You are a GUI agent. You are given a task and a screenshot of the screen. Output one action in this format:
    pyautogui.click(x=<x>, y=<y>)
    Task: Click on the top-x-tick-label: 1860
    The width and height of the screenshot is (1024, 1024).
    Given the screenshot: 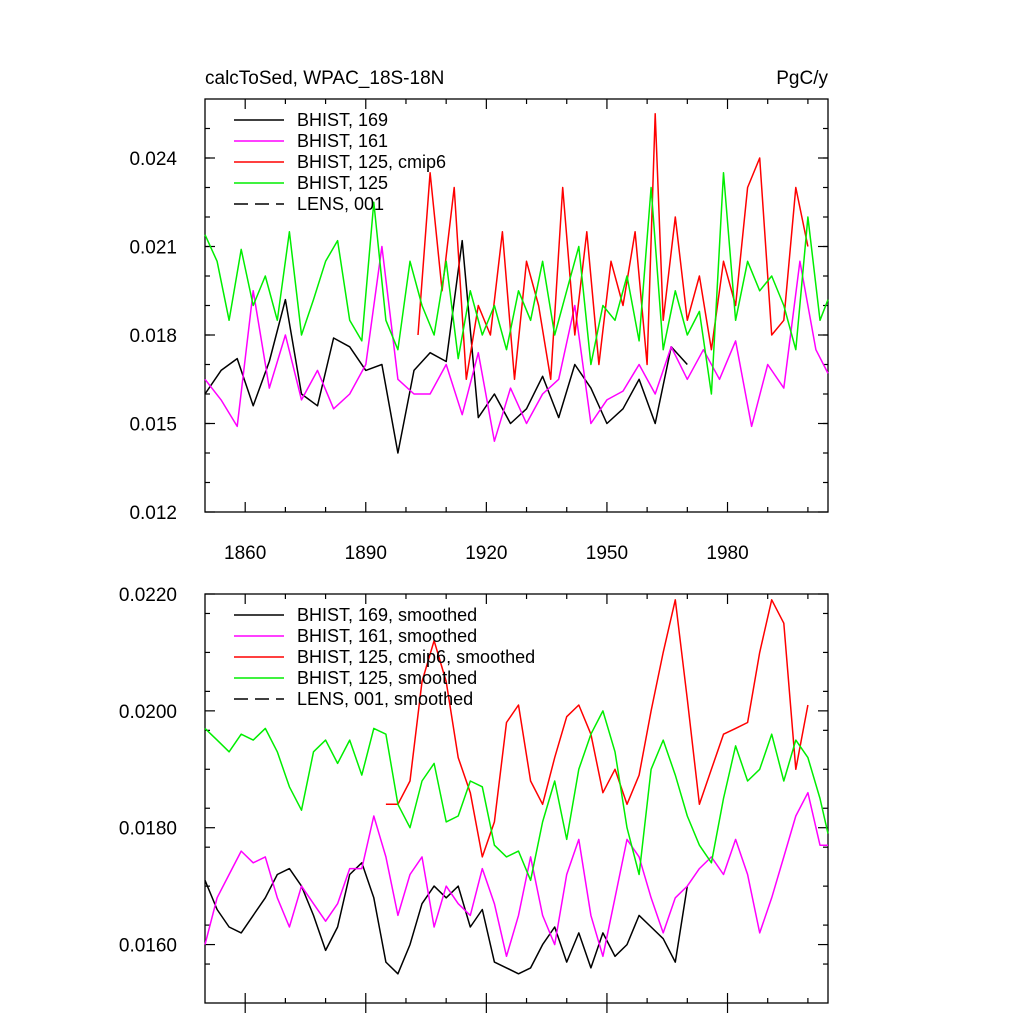 What is the action you would take?
    pyautogui.click(x=245, y=553)
    